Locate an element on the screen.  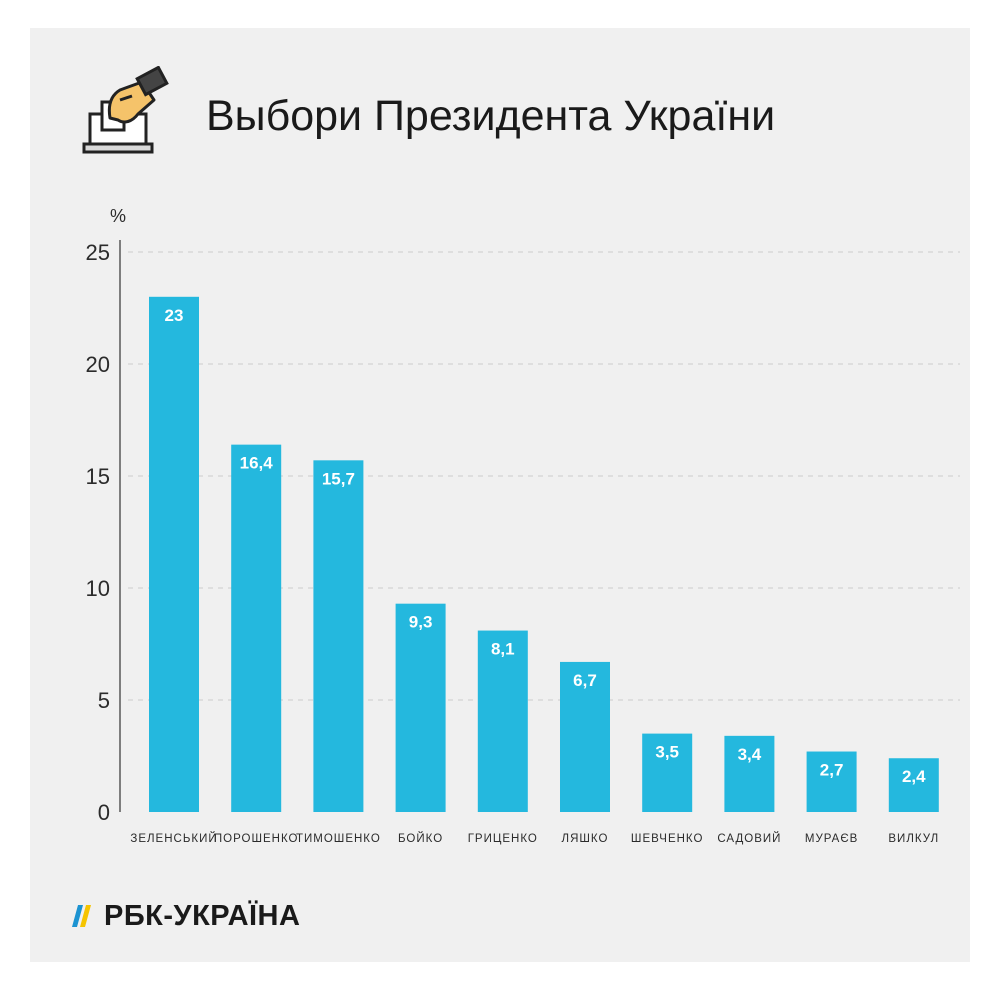
bar-value-label: 2,4 is located at coordinates (914, 776).